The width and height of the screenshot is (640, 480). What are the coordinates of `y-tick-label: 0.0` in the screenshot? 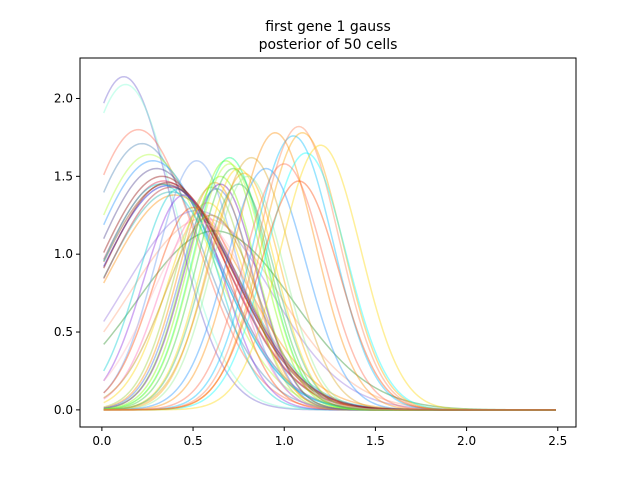 It's located at (63, 410).